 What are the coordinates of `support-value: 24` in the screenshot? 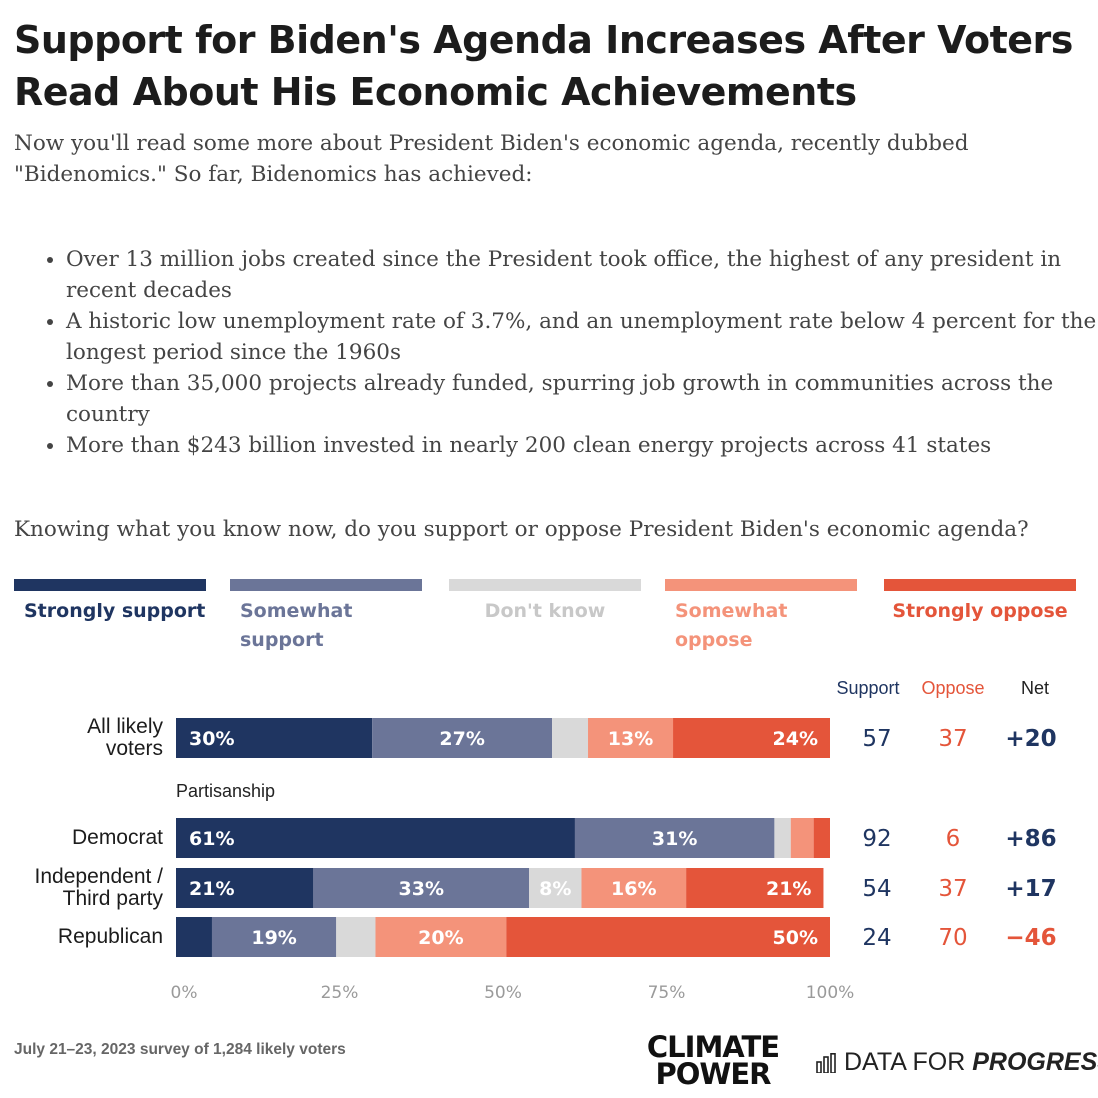 It's located at (876, 938).